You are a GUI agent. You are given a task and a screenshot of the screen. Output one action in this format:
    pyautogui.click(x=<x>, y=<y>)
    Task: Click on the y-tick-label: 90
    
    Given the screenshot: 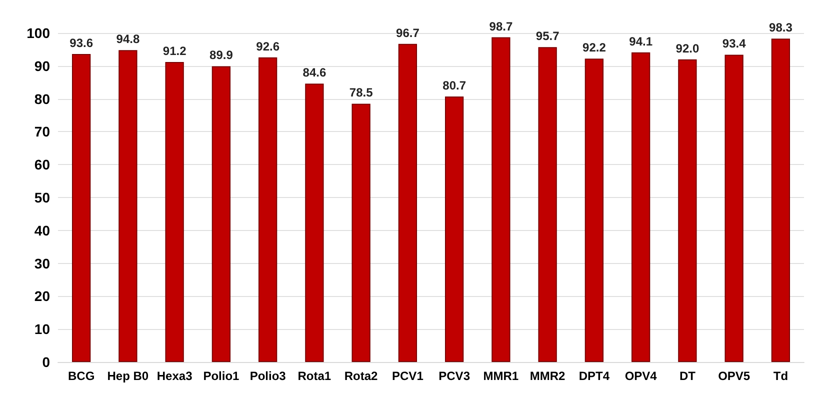 What is the action you would take?
    pyautogui.click(x=42, y=66)
    